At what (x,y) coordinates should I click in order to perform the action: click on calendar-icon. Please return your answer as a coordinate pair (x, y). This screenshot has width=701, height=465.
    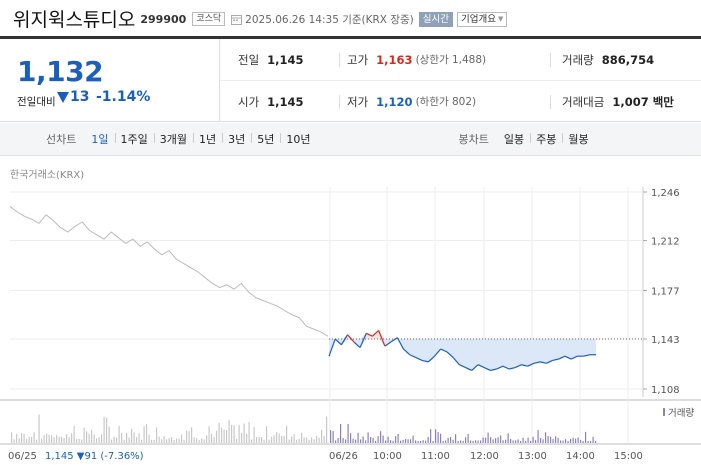
    Looking at the image, I should click on (237, 19).